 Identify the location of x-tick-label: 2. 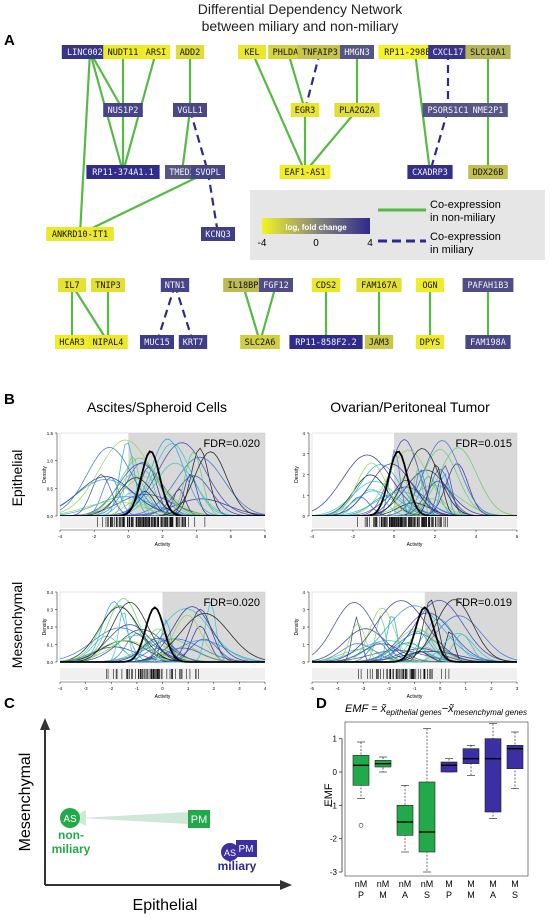
(435, 536).